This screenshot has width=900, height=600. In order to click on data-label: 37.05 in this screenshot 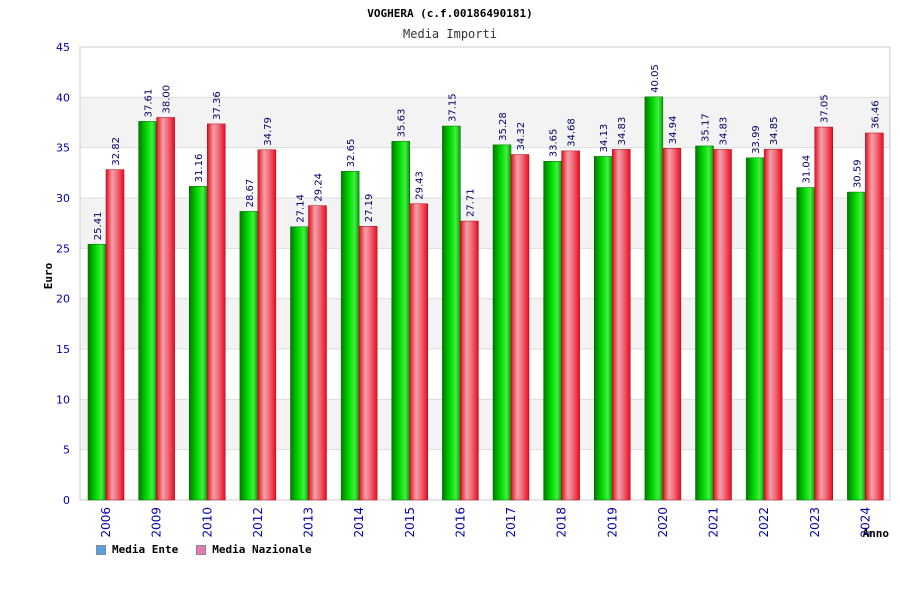, I will do `click(825, 108)`.